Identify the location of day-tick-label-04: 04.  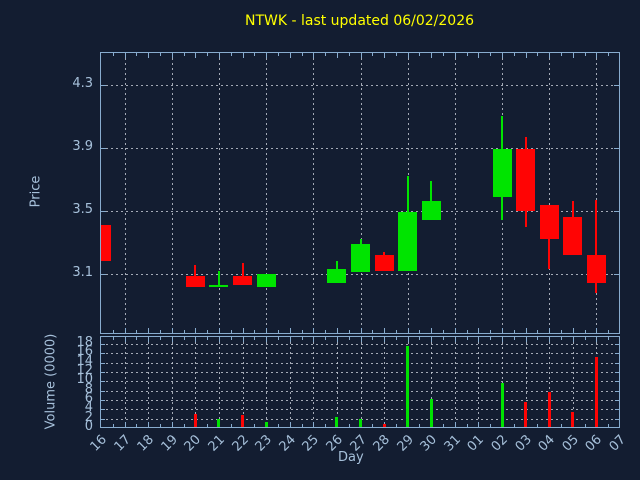
(547, 443).